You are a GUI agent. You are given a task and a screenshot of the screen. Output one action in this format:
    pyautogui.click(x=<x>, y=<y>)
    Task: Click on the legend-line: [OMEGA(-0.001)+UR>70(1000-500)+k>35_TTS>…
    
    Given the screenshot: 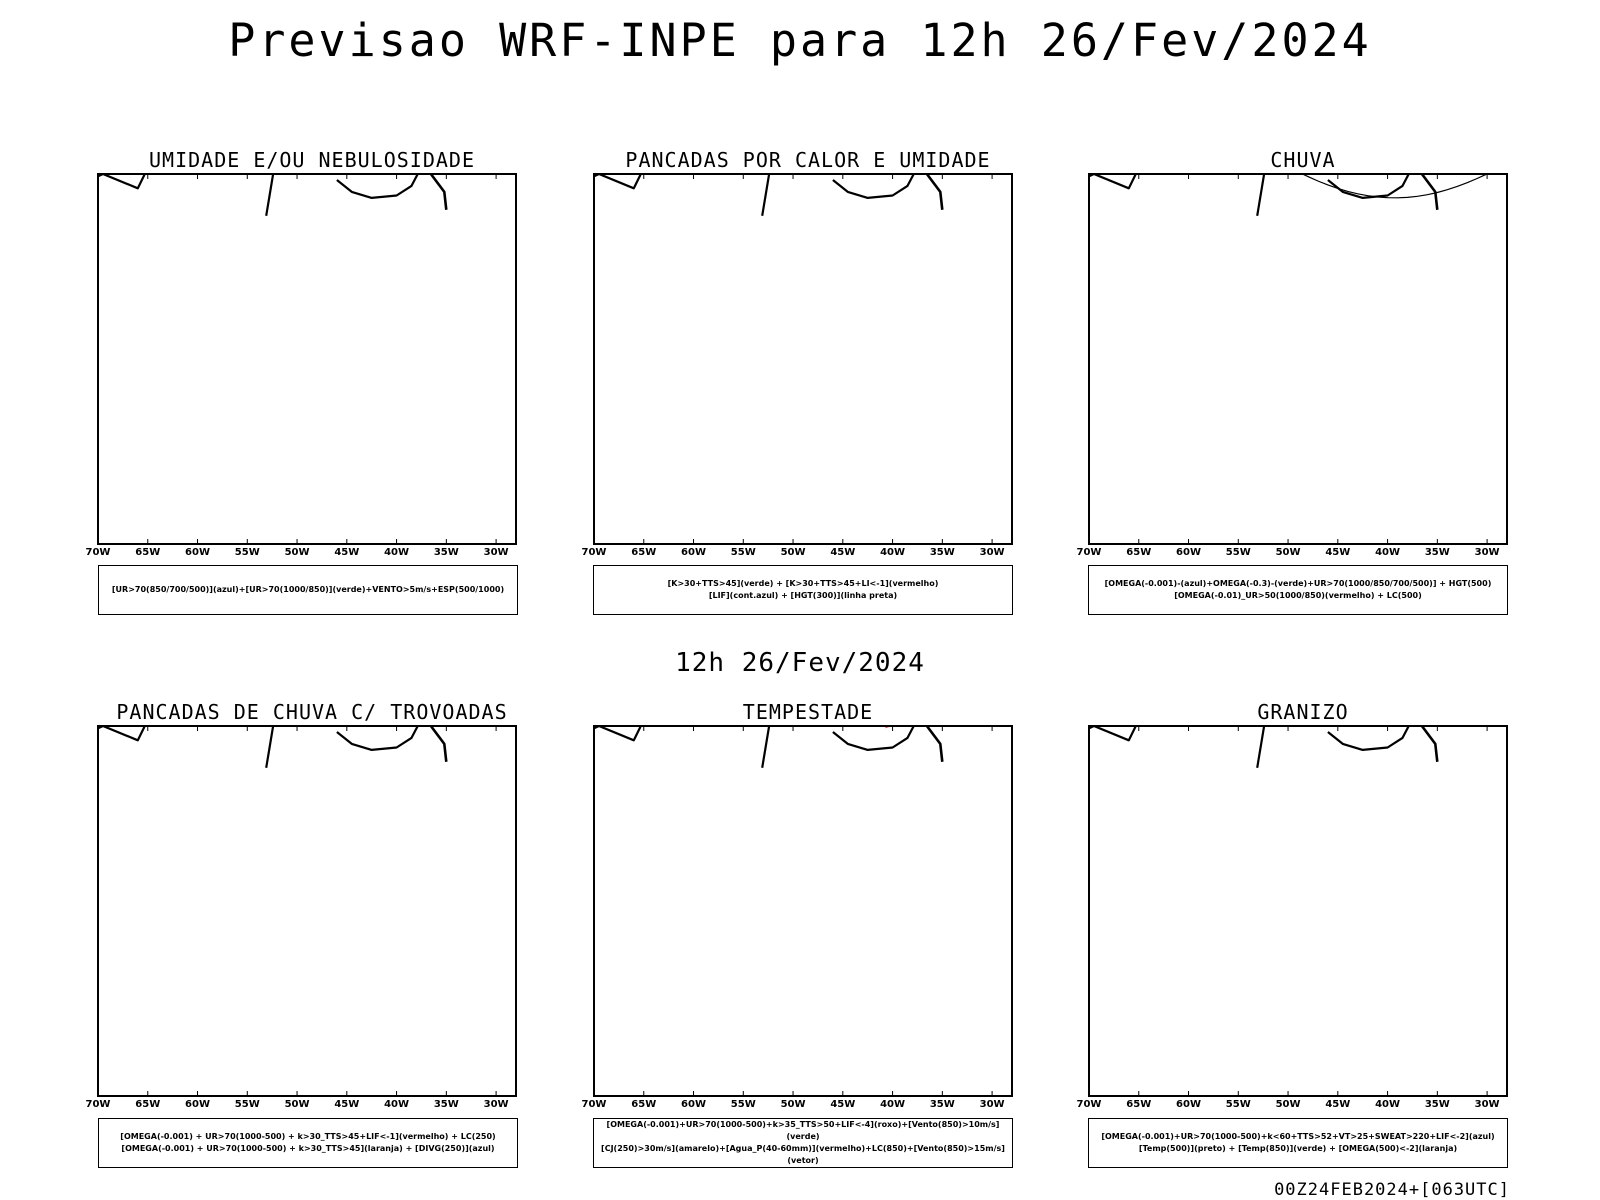 What is the action you would take?
    pyautogui.click(x=803, y=1130)
    